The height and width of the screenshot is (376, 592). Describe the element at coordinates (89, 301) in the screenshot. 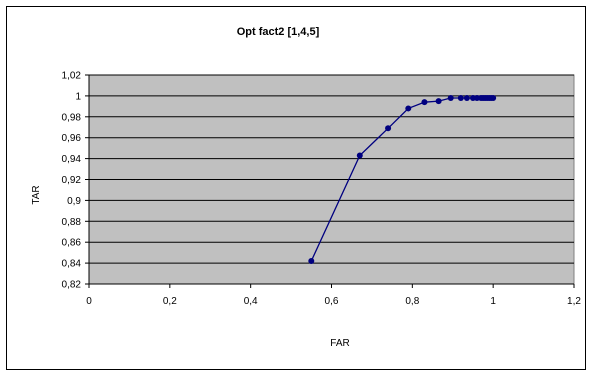

I see `x-tick-label: 0` at that location.